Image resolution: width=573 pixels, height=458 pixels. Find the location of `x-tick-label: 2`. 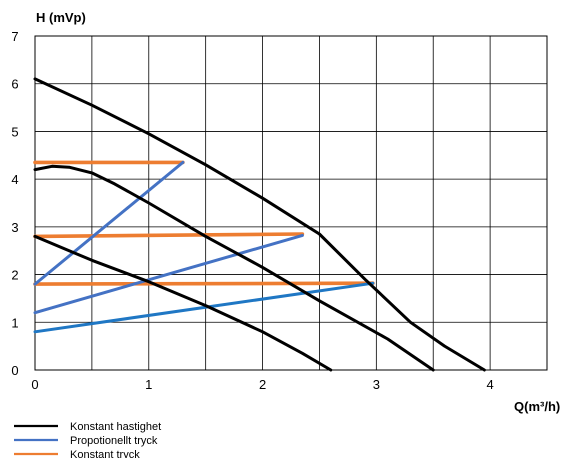

x-tick-label: 2 is located at coordinates (262, 384).